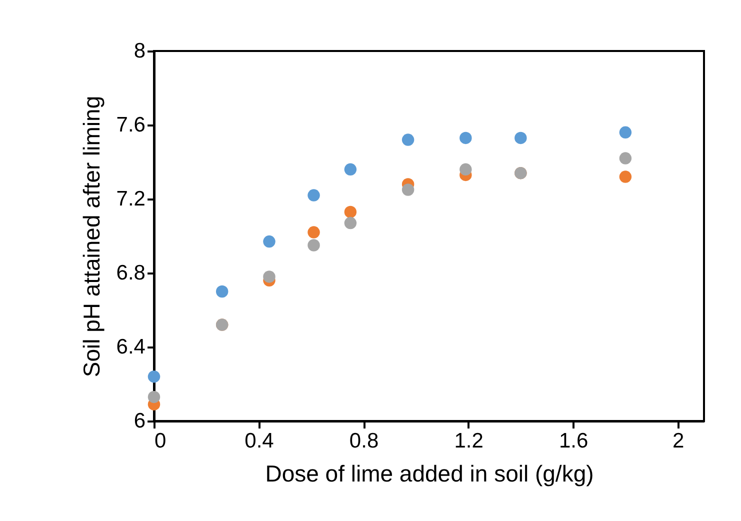 Image resolution: width=741 pixels, height=521 pixels. I want to click on y-tick-label: 6.8, so click(131, 273).